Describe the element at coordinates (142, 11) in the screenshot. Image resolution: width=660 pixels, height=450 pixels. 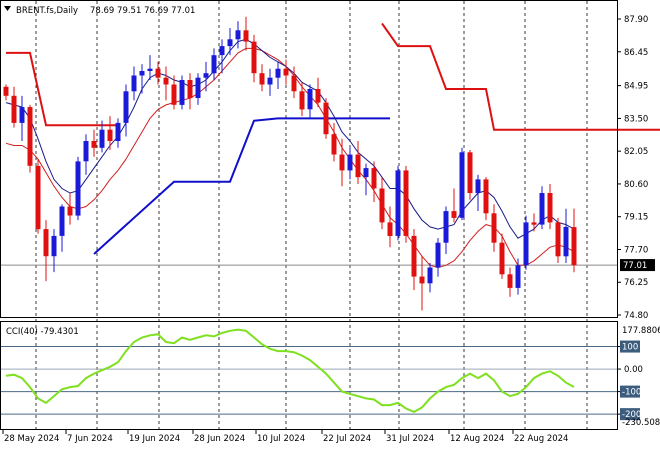
I see `ohlc-values: 78.69 79.51 76.69 77.01` at that location.